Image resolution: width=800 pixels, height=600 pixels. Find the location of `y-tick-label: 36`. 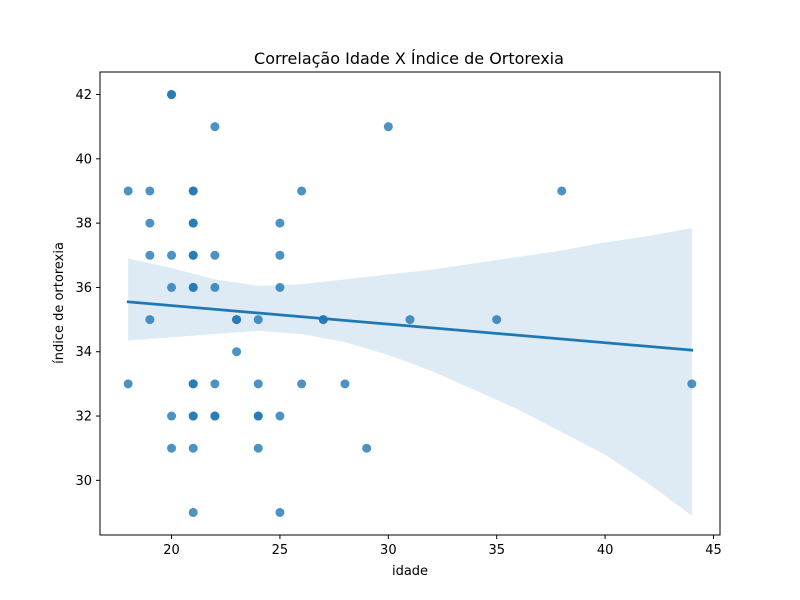

y-tick-label: 36 is located at coordinates (83, 288).